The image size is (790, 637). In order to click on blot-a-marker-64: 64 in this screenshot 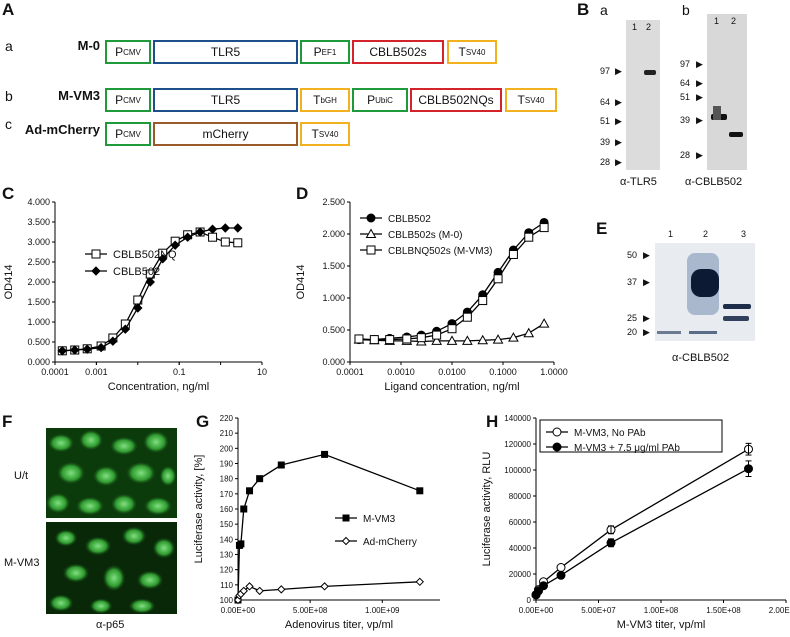, I will do `click(605, 102)`.